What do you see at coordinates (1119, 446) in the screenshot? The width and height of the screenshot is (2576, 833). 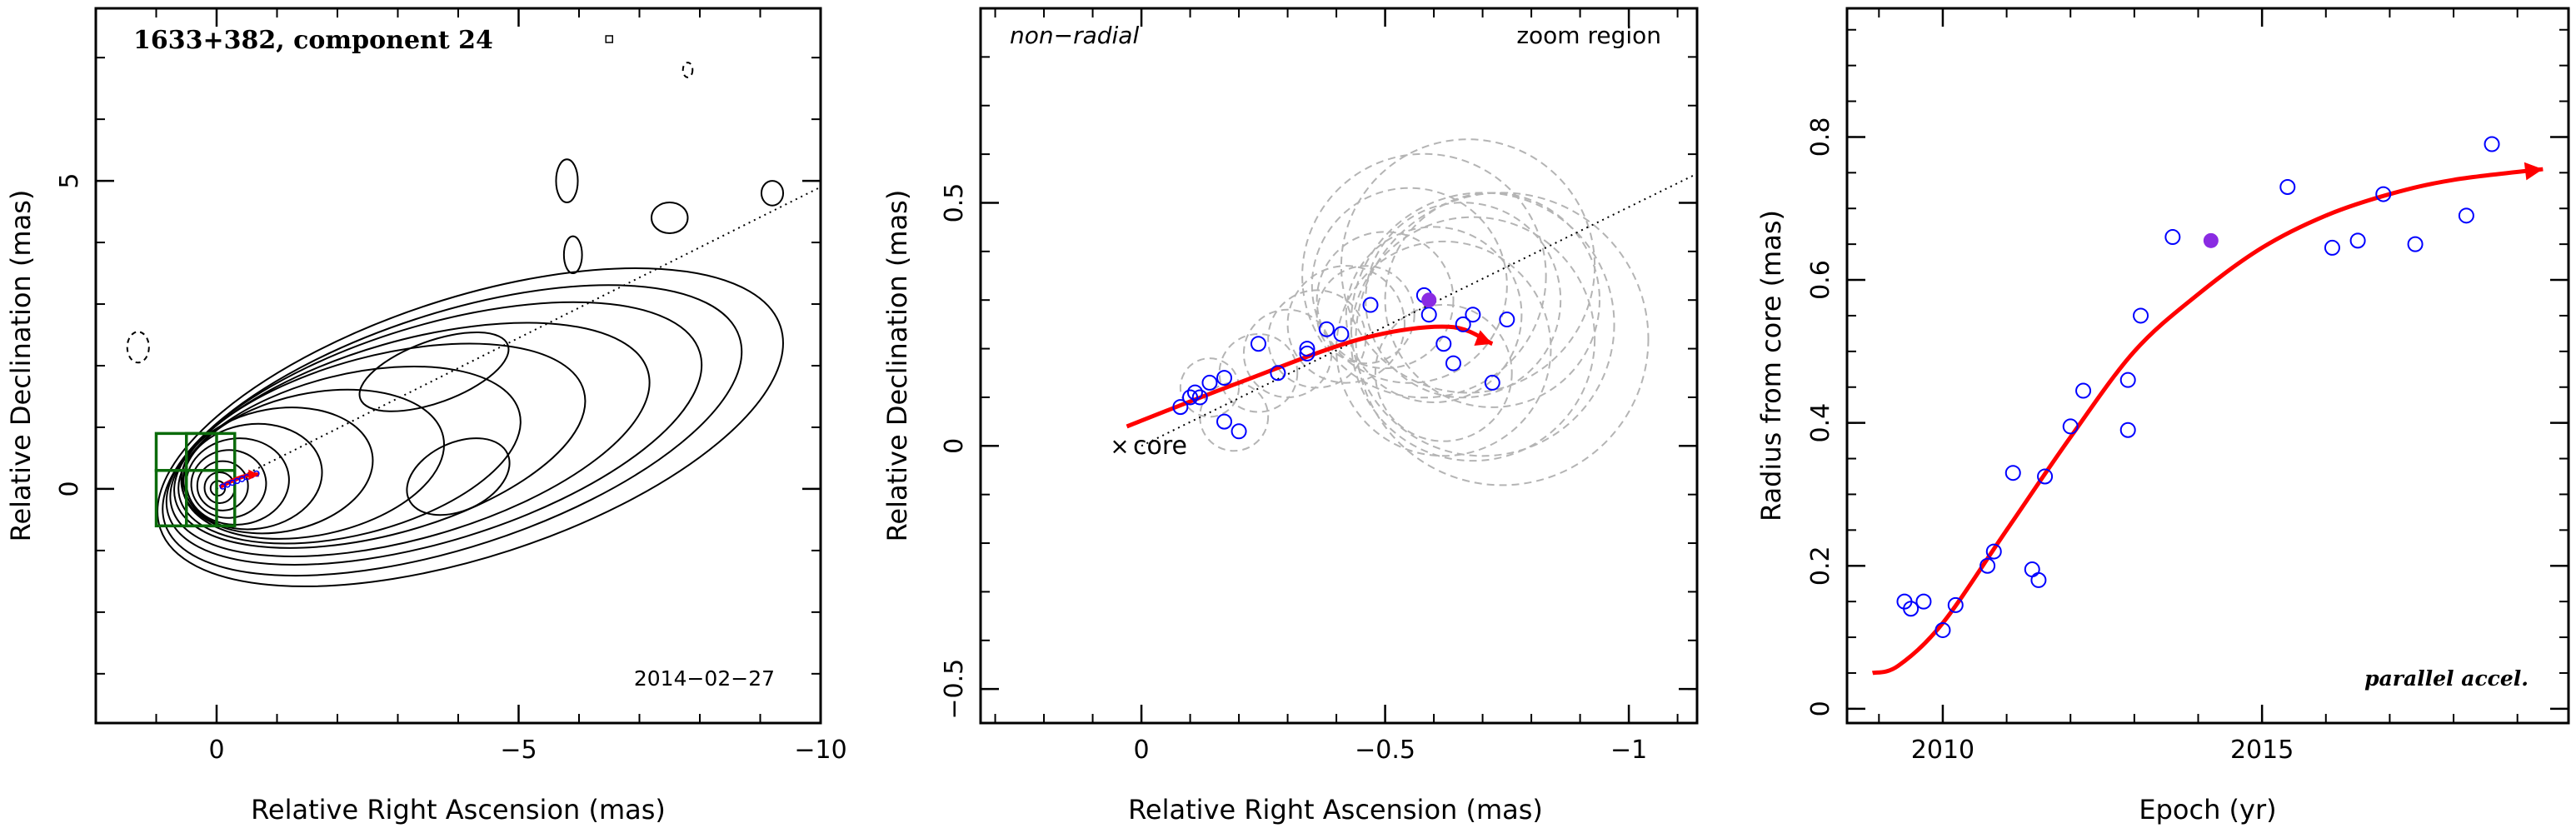 I see `core-marker: ×` at bounding box center [1119, 446].